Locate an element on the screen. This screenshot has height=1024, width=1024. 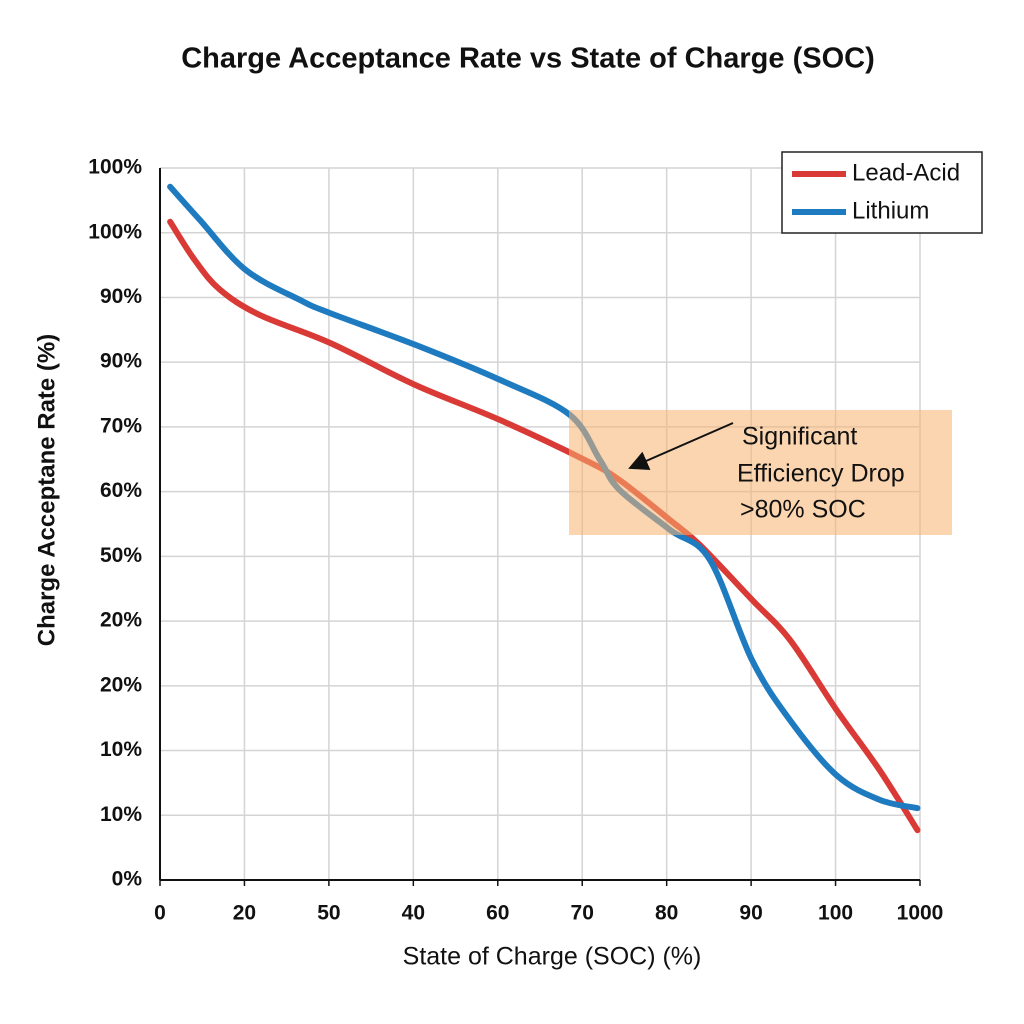
x-axis-label: State of Charge (SOC) (%) is located at coordinates (552, 957).